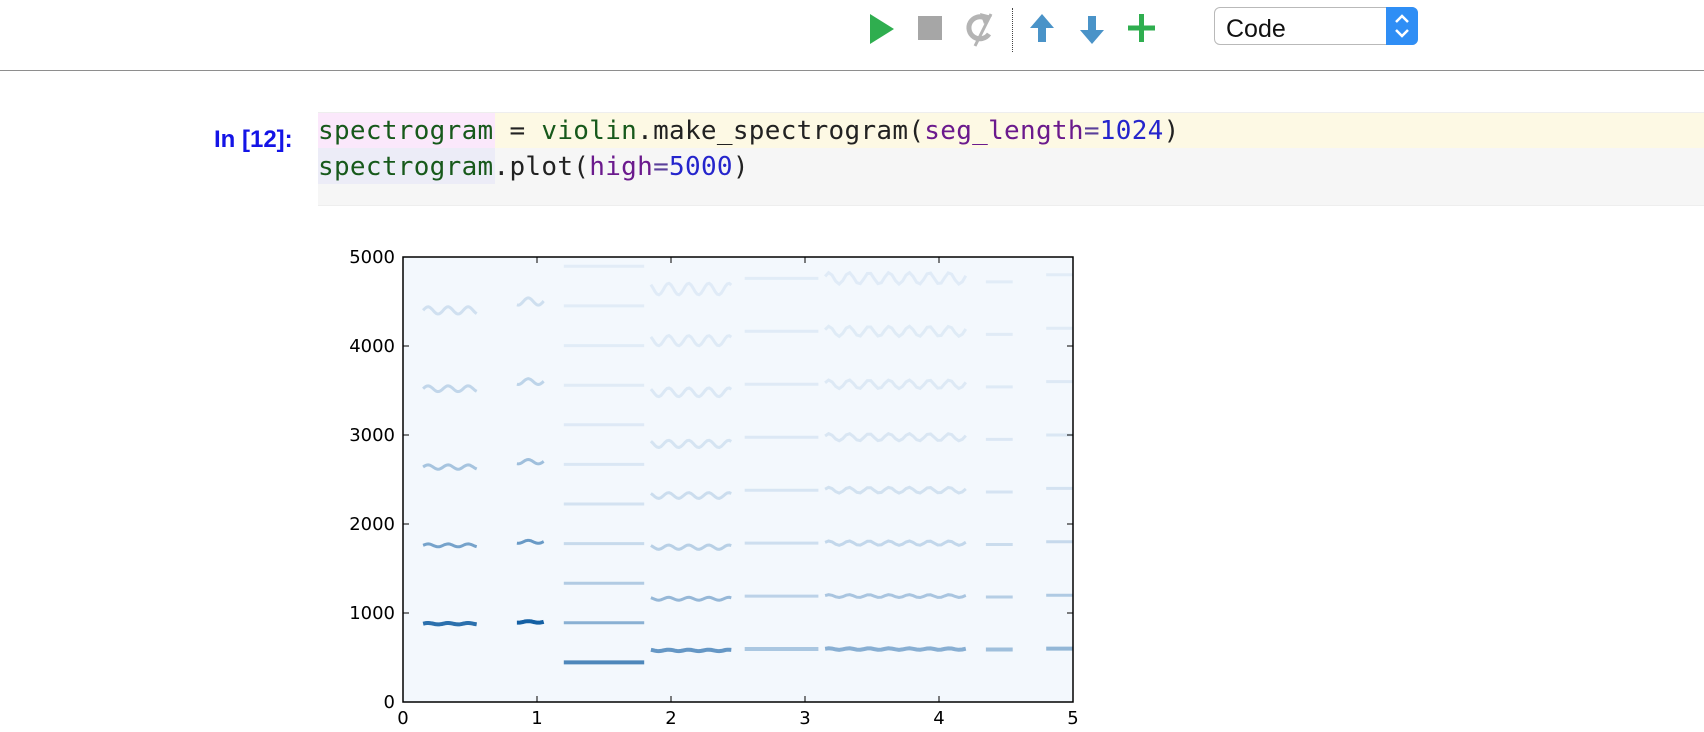 The width and height of the screenshot is (1704, 732). What do you see at coordinates (1042, 28) in the screenshot?
I see `move-up-icon` at bounding box center [1042, 28].